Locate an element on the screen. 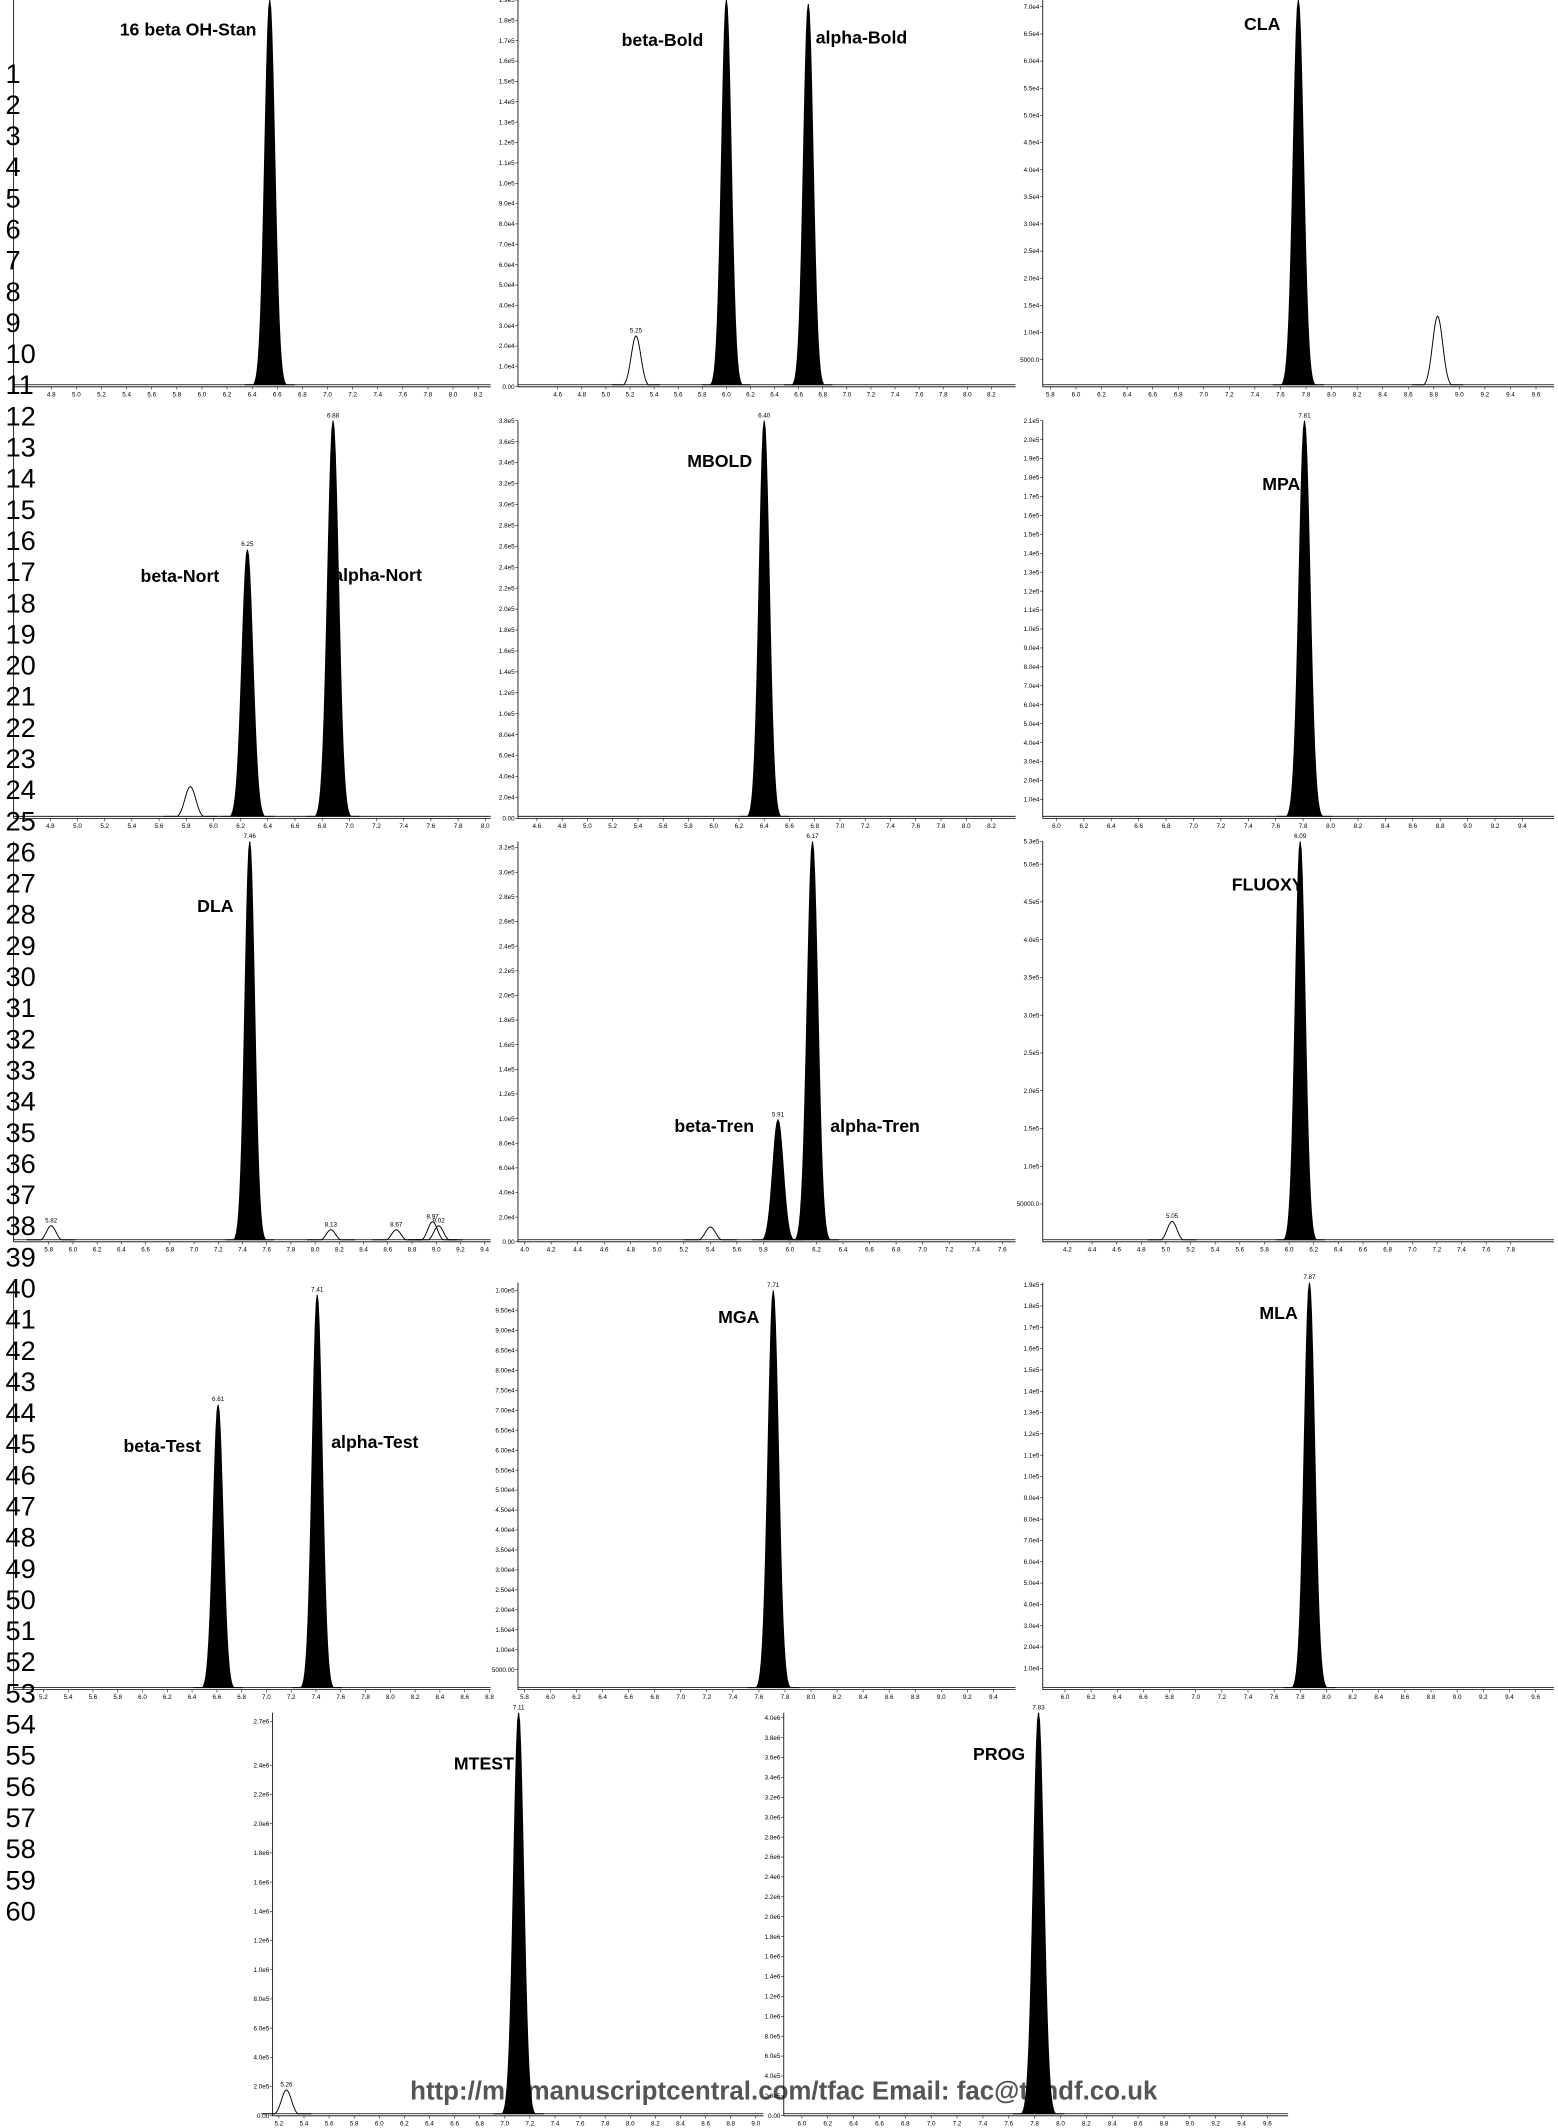 Image resolution: width=1558 pixels, height=2128 pixels. compound-label: MLA is located at coordinates (1278, 1313).